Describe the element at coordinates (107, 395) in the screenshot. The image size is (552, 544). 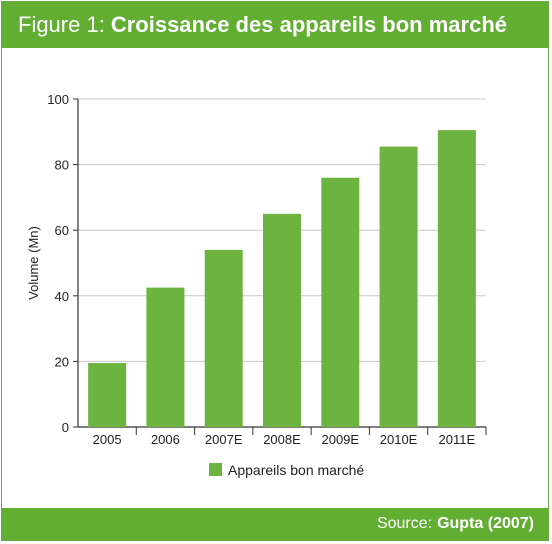
I see `bar-2005` at that location.